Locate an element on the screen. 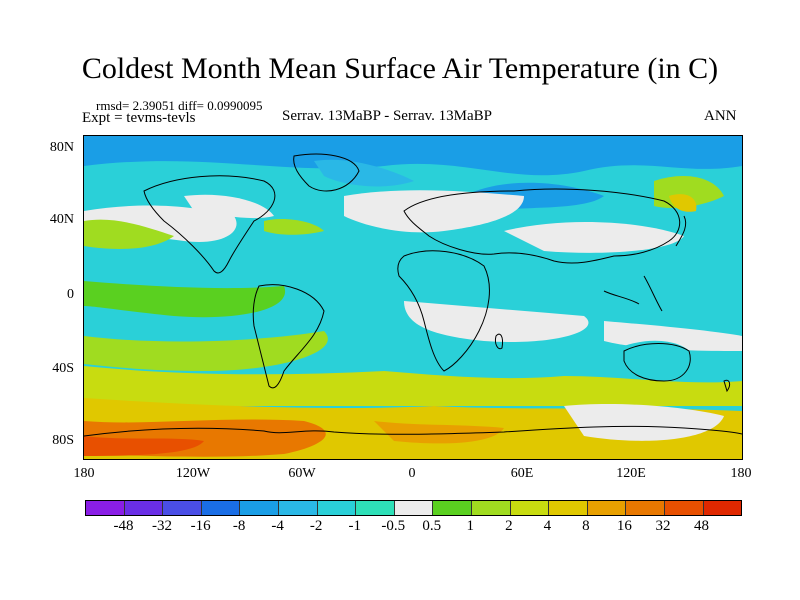 This screenshot has width=800, height=600. expt-label: Expt = tevms-tevls is located at coordinates (139, 118).